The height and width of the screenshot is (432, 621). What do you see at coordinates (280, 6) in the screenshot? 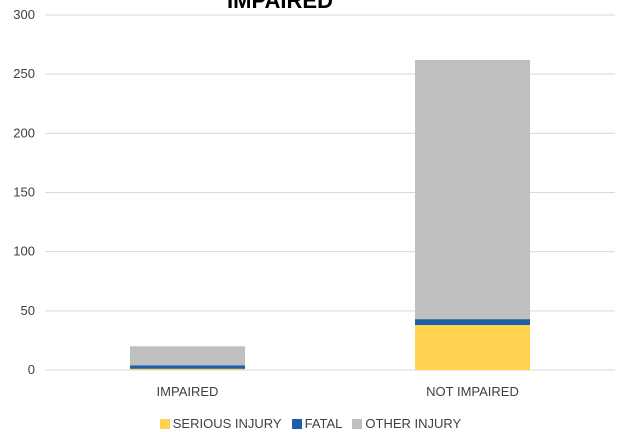
I see `chart-title: IMPAIRED` at bounding box center [280, 6].